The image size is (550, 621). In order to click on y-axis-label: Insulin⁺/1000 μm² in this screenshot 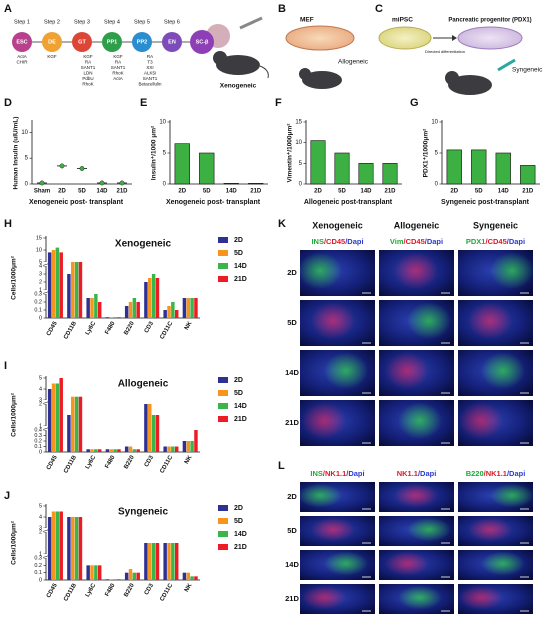, I will do `click(154, 152)`.